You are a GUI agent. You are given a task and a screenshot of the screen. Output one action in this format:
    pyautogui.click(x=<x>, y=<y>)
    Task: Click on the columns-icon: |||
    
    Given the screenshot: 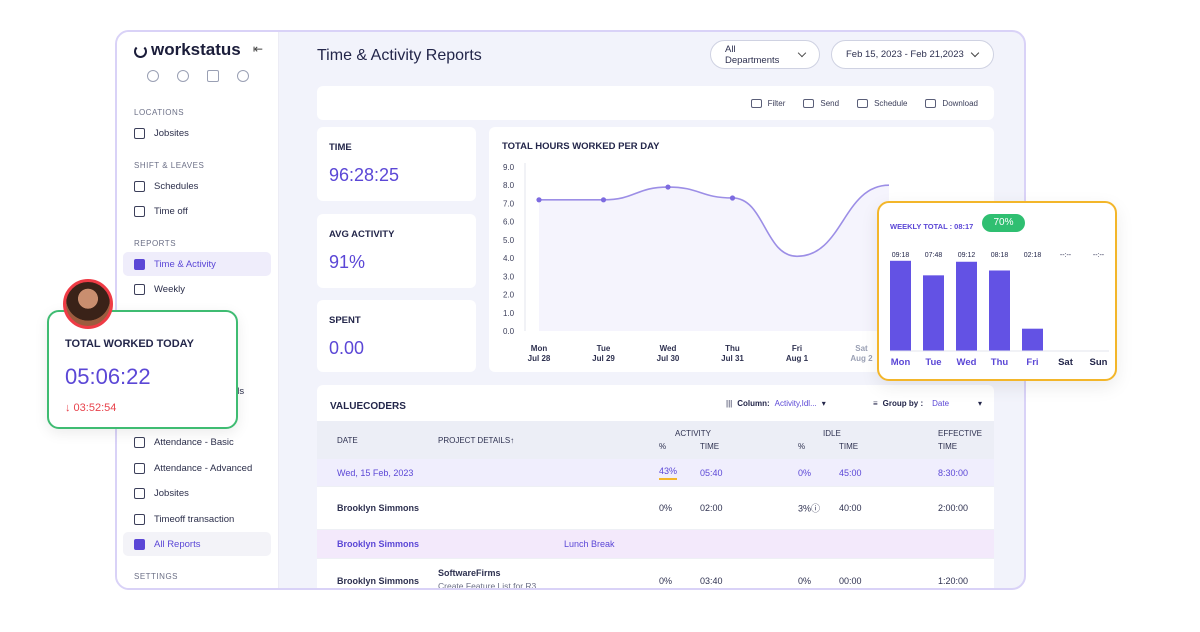 What is the action you would take?
    pyautogui.click(x=729, y=403)
    